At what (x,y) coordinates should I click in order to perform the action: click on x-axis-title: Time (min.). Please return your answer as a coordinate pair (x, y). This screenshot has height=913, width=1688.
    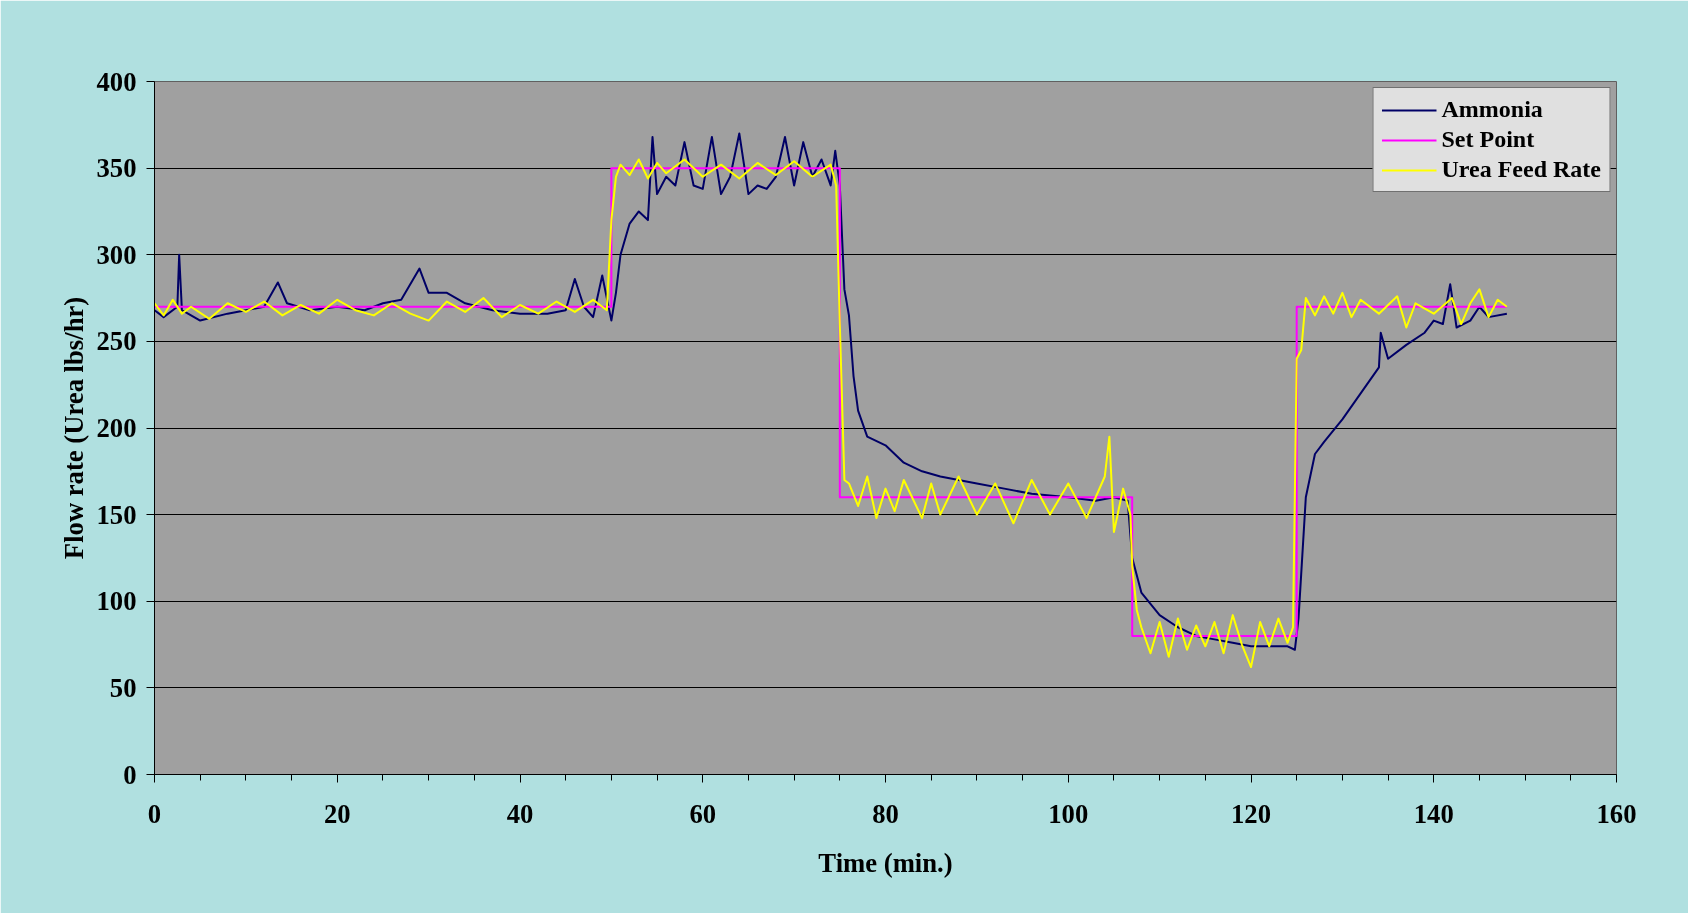
    Looking at the image, I should click on (885, 862).